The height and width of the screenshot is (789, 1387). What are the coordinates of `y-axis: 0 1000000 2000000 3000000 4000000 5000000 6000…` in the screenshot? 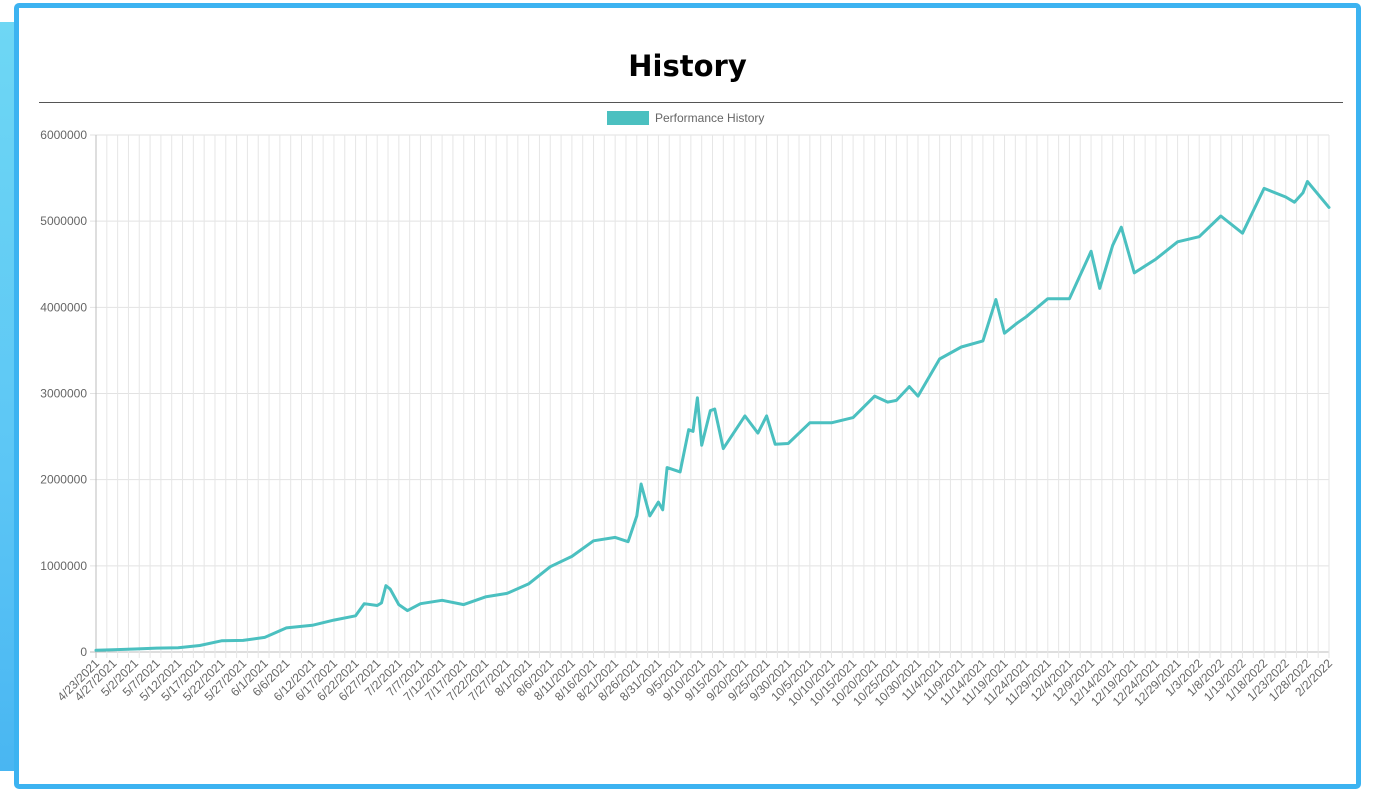 It's located at (63, 393).